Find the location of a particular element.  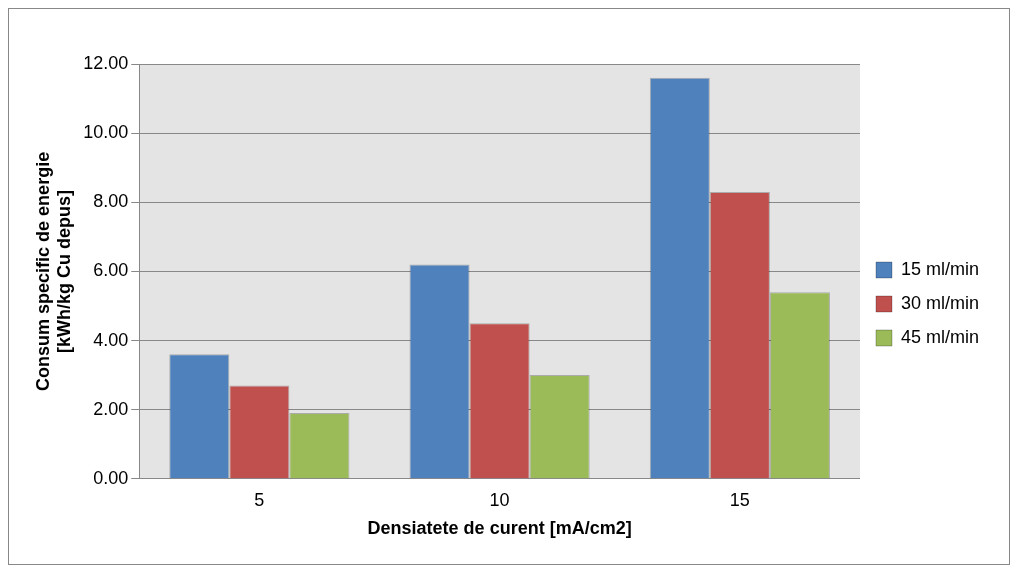

legend-label: 30 ml/min is located at coordinates (940, 302).